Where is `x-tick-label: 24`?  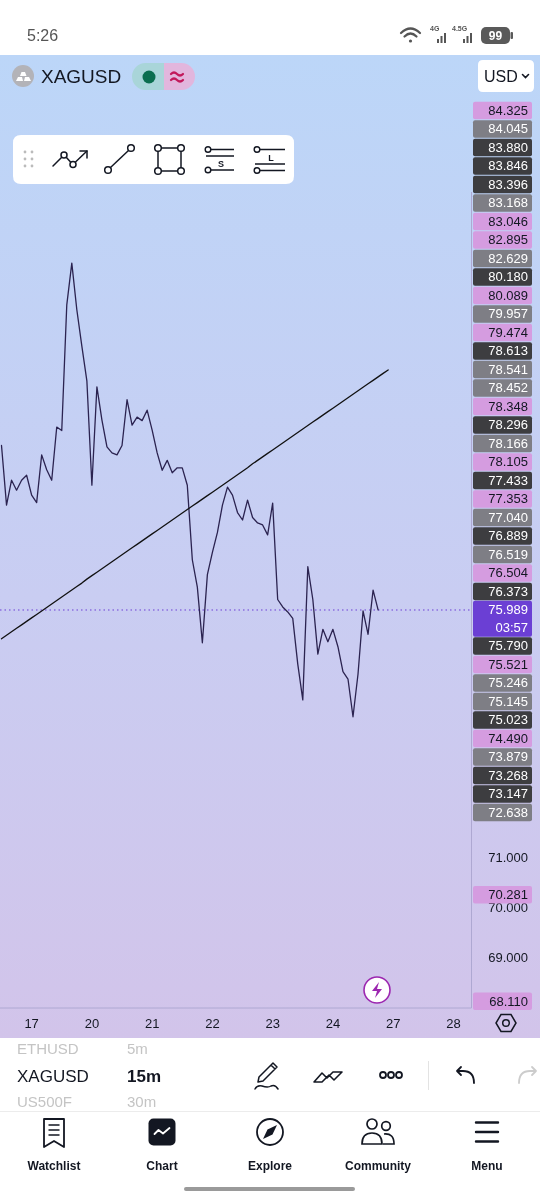 x-tick-label: 24 is located at coordinates (333, 1023).